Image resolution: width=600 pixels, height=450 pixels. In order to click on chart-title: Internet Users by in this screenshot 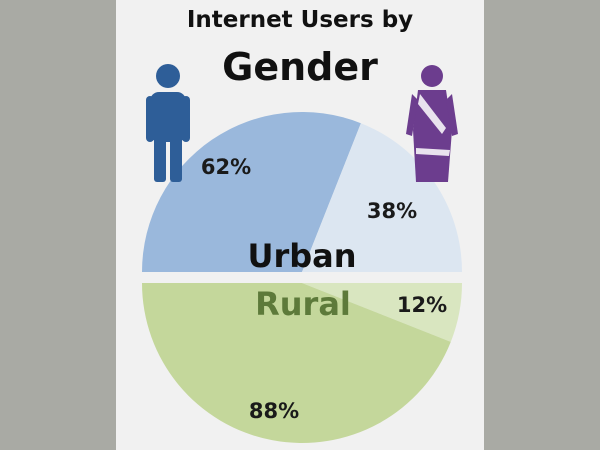, I will do `click(300, 20)`.